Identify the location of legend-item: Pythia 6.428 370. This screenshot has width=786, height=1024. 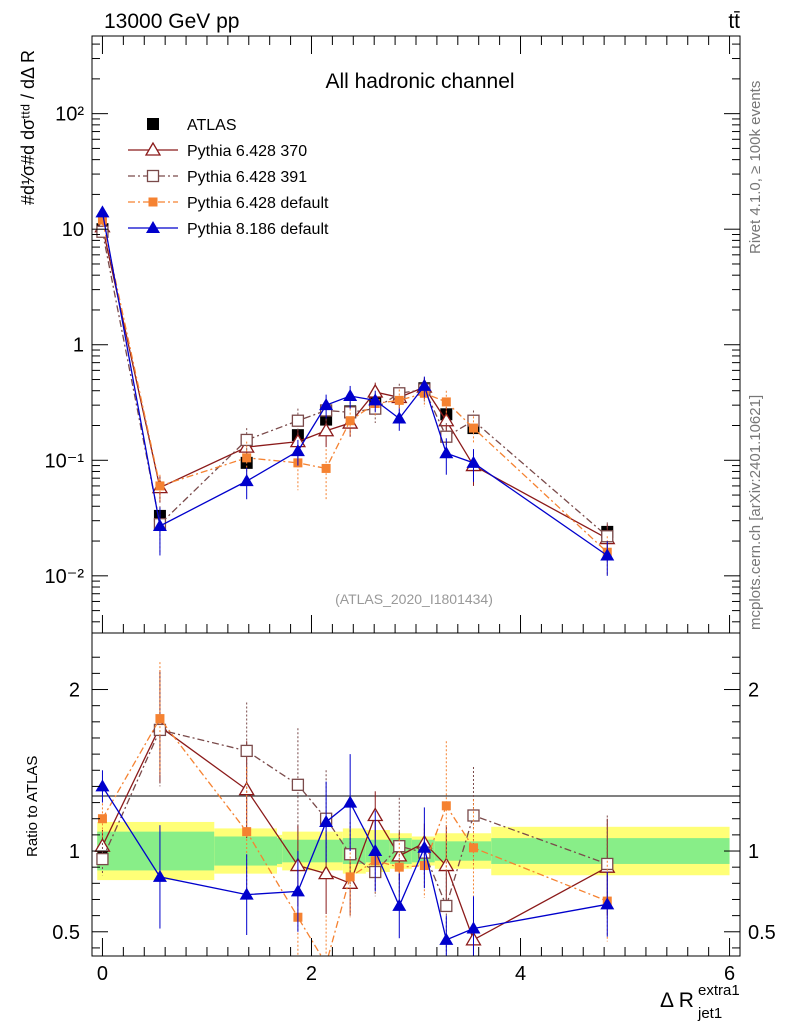
(217, 150).